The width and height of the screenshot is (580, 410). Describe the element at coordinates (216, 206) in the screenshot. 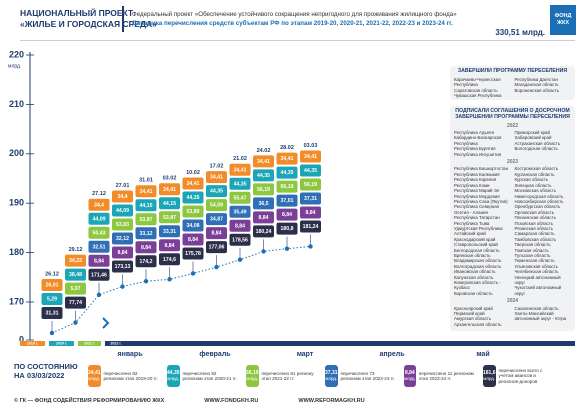

I see `segment-label: 54,59` at that location.